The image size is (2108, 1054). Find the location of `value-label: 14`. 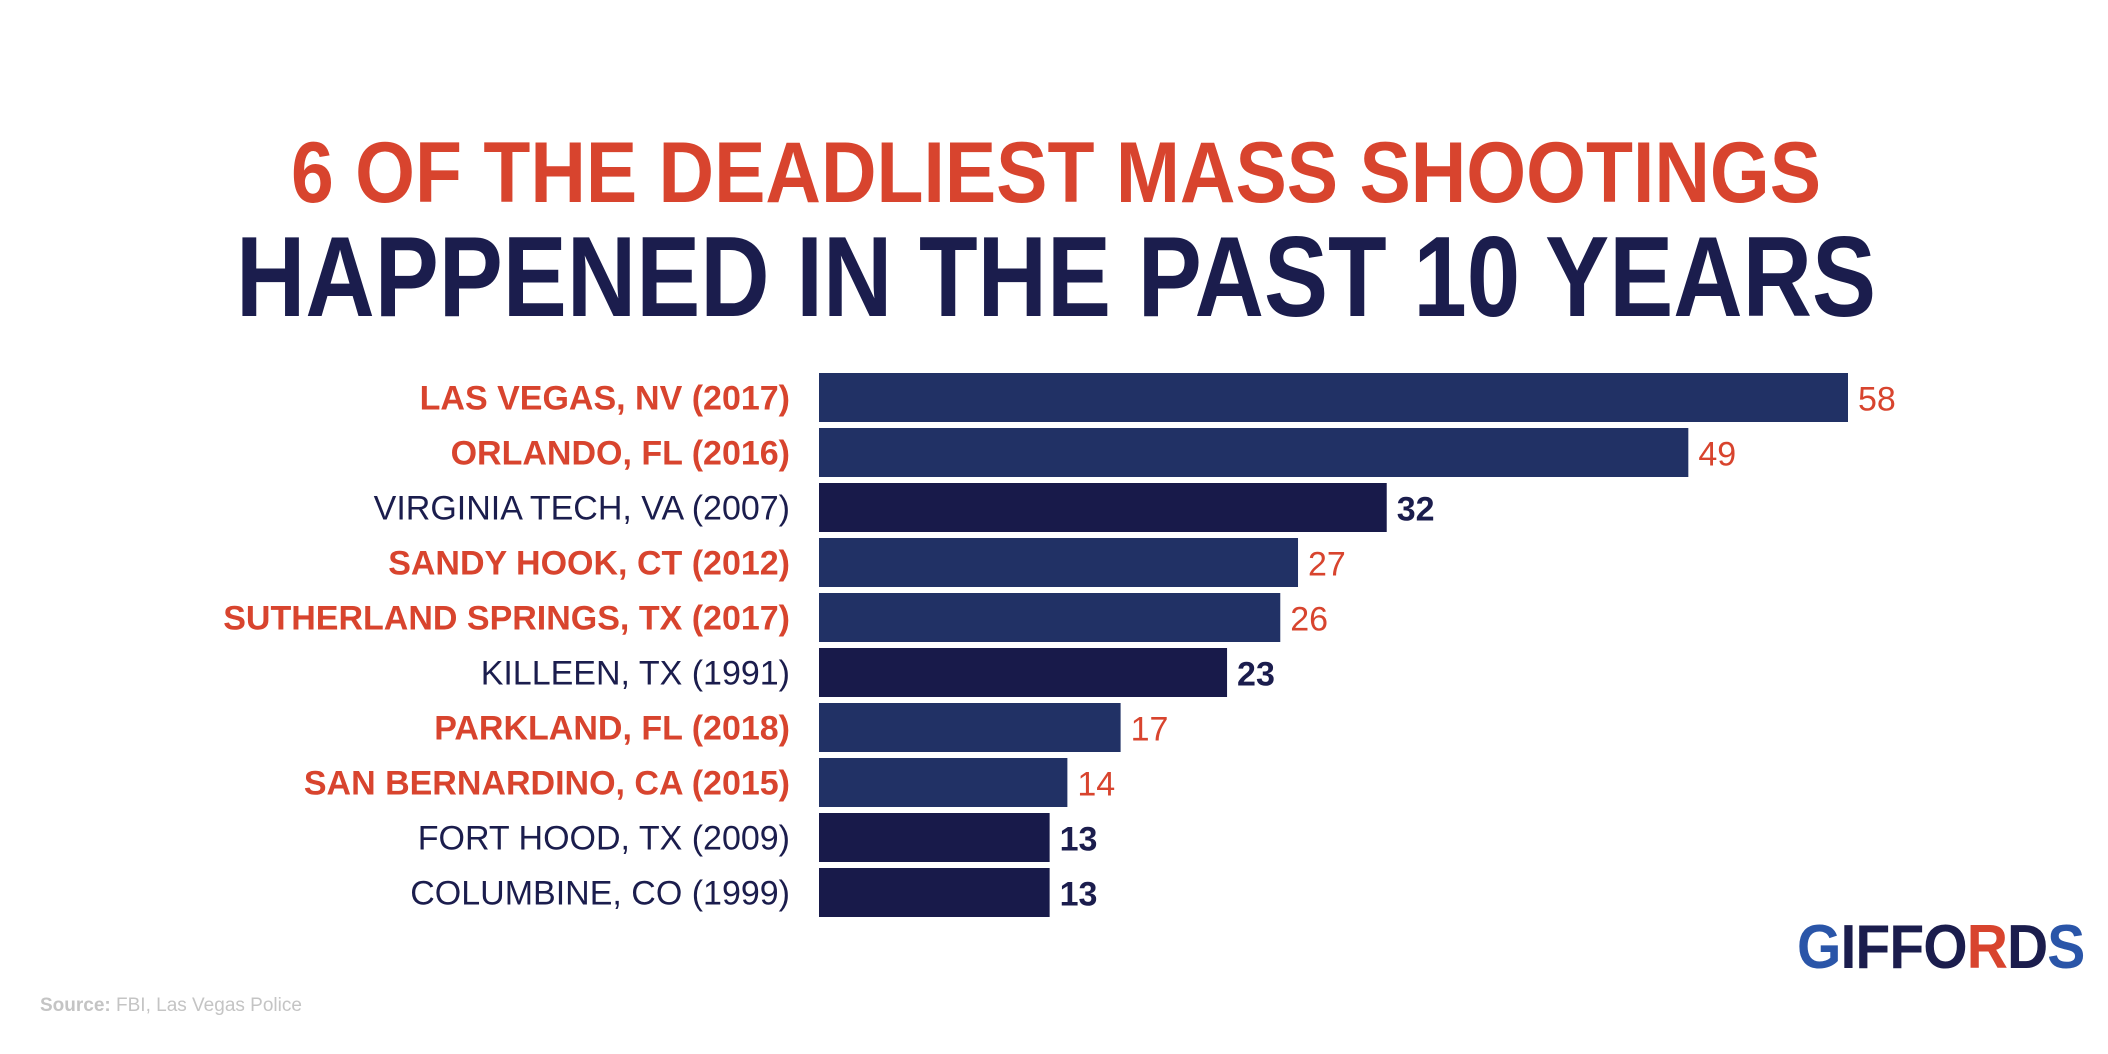

value-label: 14 is located at coordinates (1096, 785).